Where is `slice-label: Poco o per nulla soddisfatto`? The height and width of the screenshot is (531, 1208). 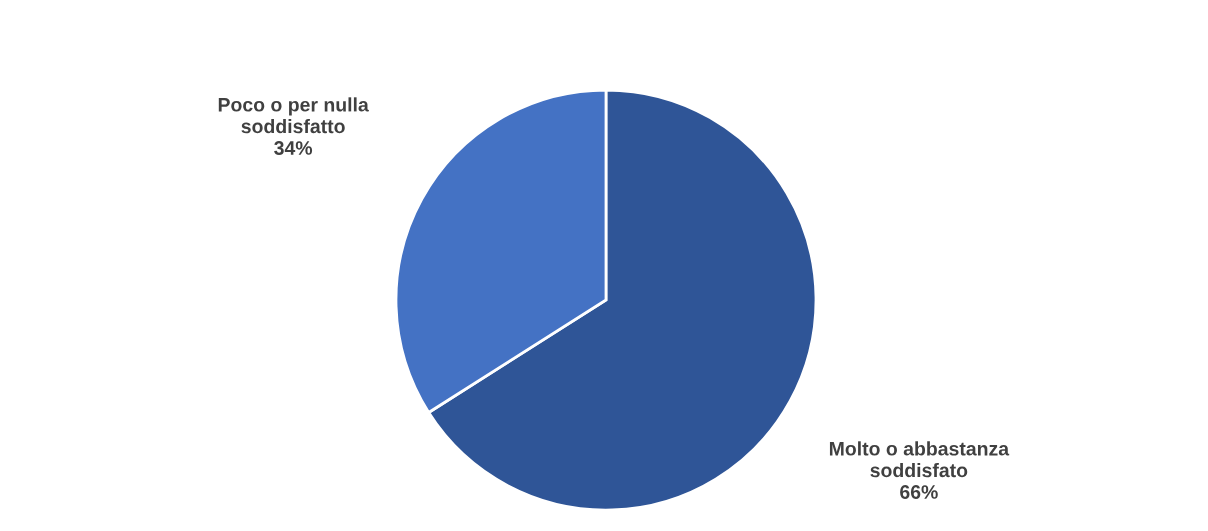 slice-label: Poco o per nulla soddisfatto is located at coordinates (293, 115).